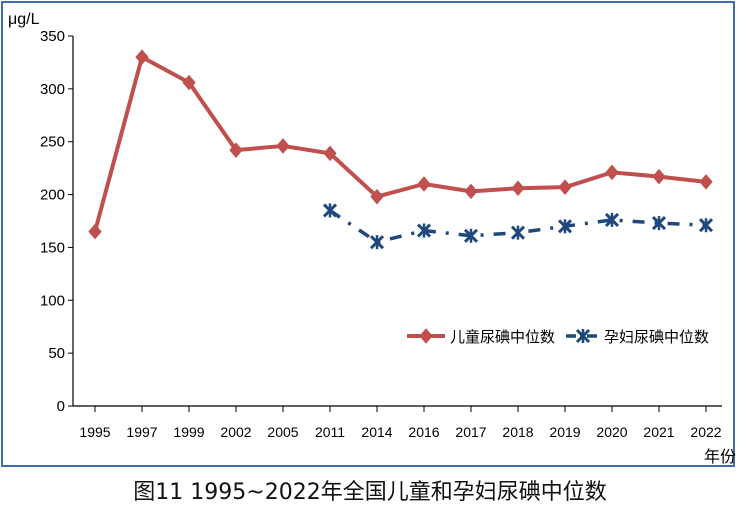 Image resolution: width=740 pixels, height=511 pixels. I want to click on x-tick-label: 2002, so click(235, 432).